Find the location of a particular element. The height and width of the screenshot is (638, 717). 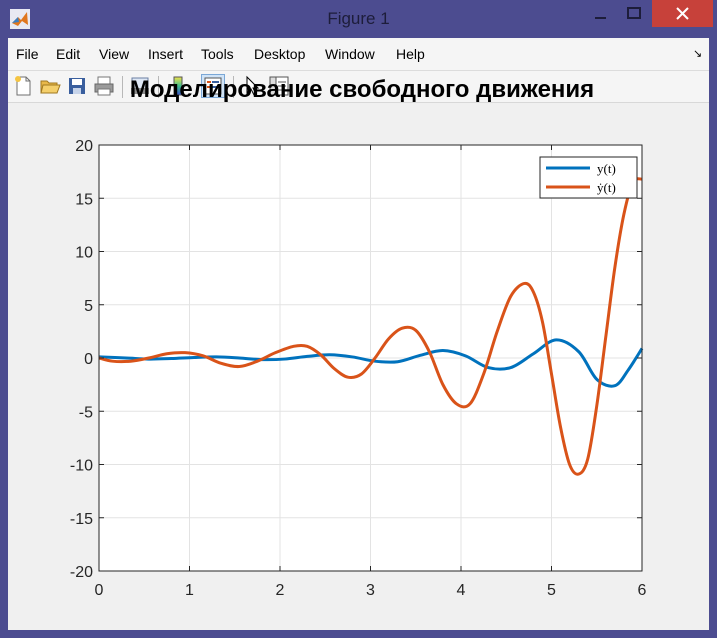

y-tick-label: 15 is located at coordinates (84, 199).